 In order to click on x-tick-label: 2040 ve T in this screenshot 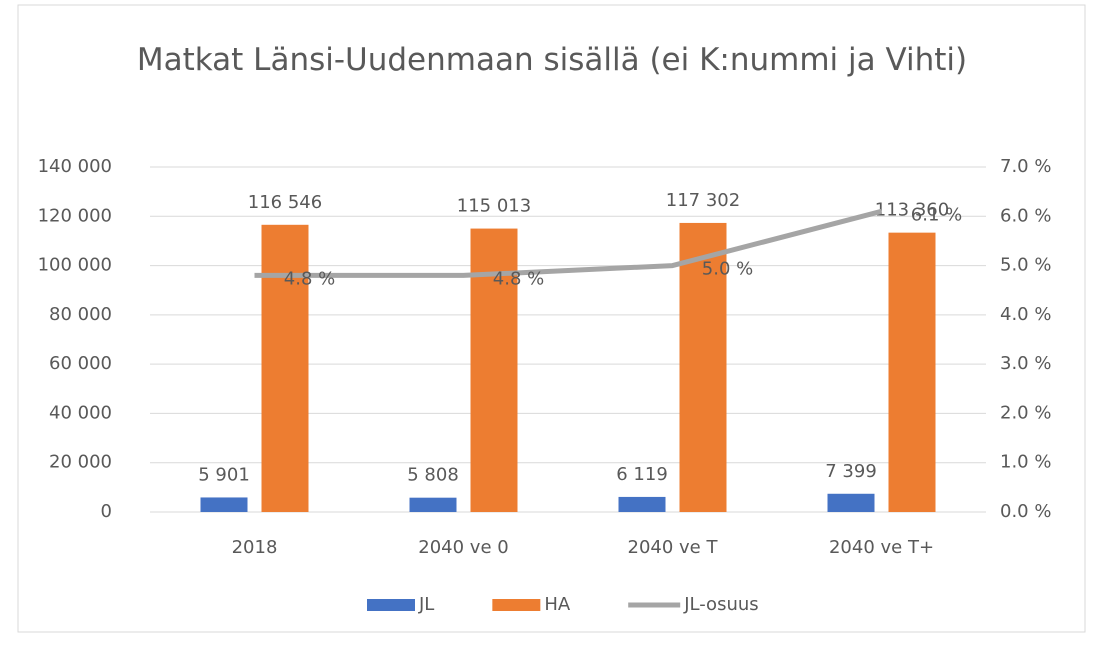, I will do `click(673, 547)`.